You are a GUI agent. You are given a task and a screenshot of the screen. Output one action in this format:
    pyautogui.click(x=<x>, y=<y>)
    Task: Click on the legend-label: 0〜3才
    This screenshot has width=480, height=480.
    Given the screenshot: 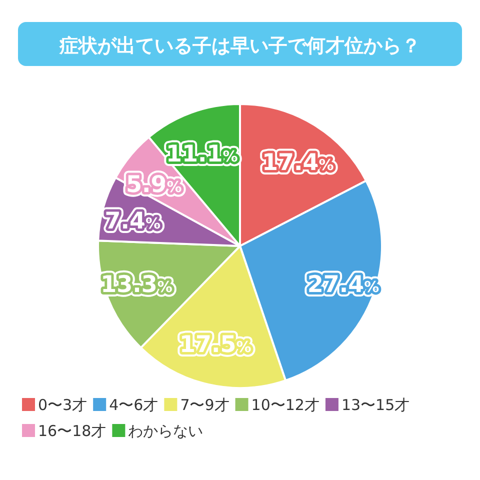 What is the action you would take?
    pyautogui.click(x=63, y=405)
    